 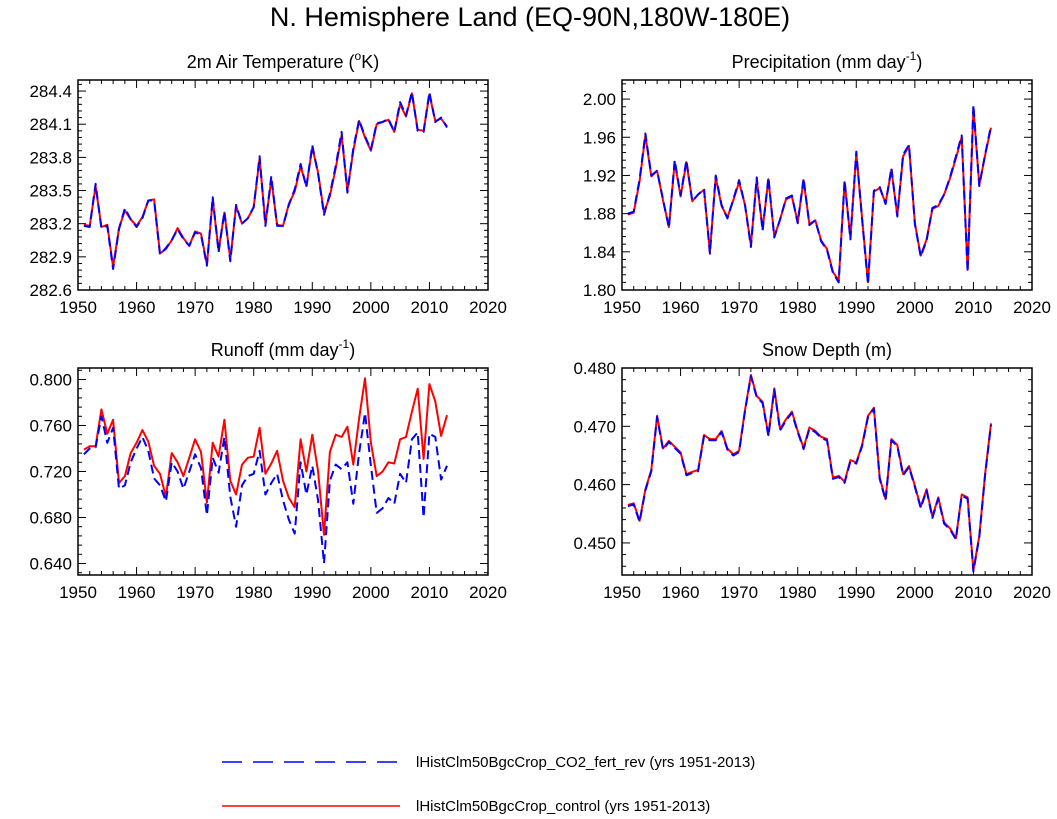 I want to click on panel-title: 2m Air Temperature (oK), so click(x=283, y=60).